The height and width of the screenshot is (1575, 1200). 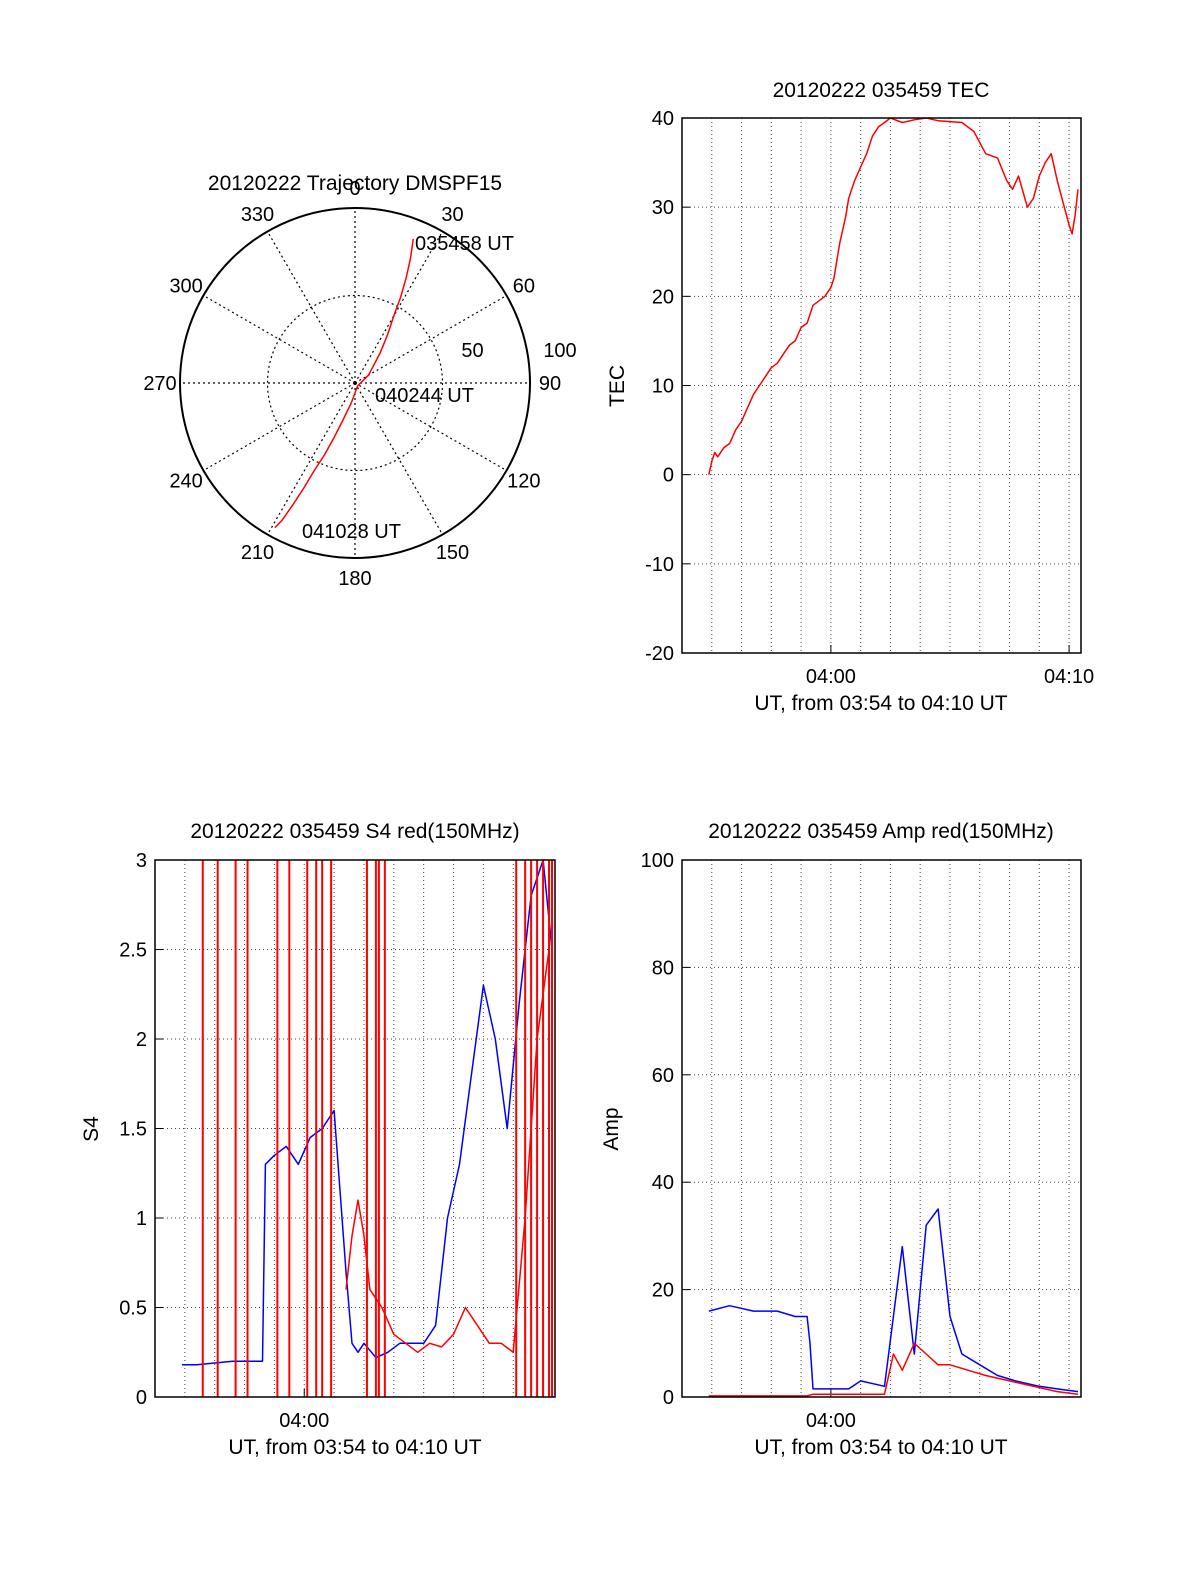 What do you see at coordinates (141, 861) in the screenshot?
I see `y-tick-label: 3` at bounding box center [141, 861].